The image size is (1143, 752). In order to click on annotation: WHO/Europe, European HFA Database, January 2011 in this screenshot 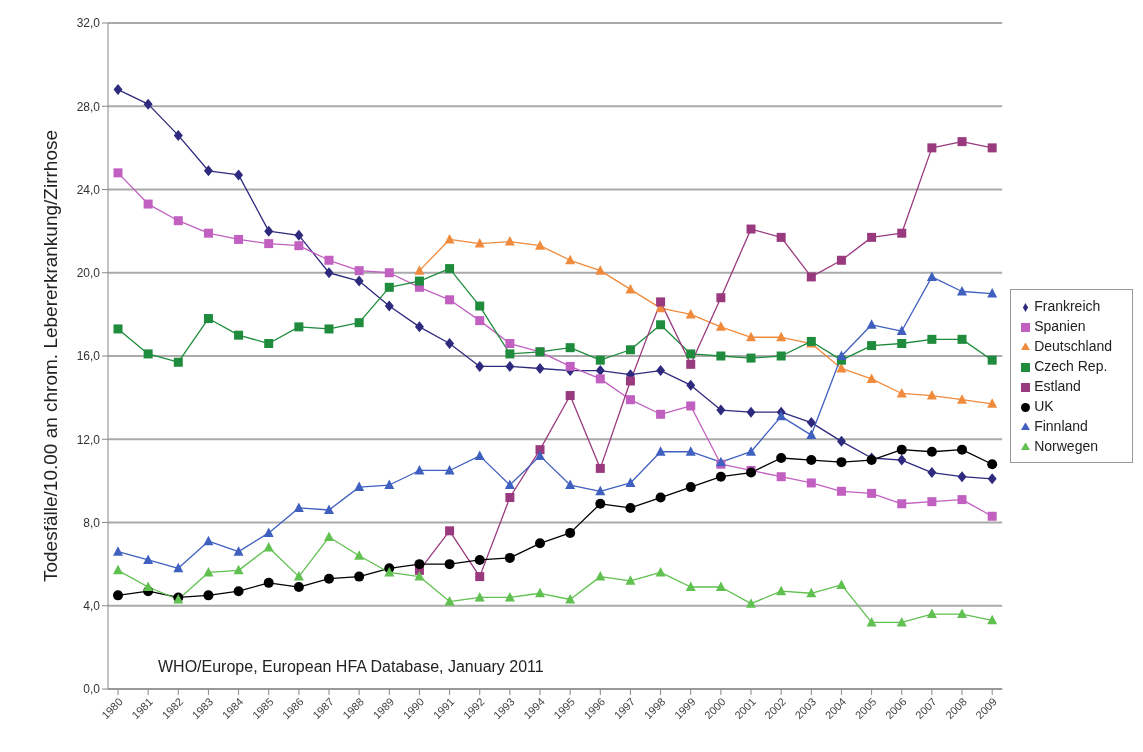, I will do `click(351, 667)`.